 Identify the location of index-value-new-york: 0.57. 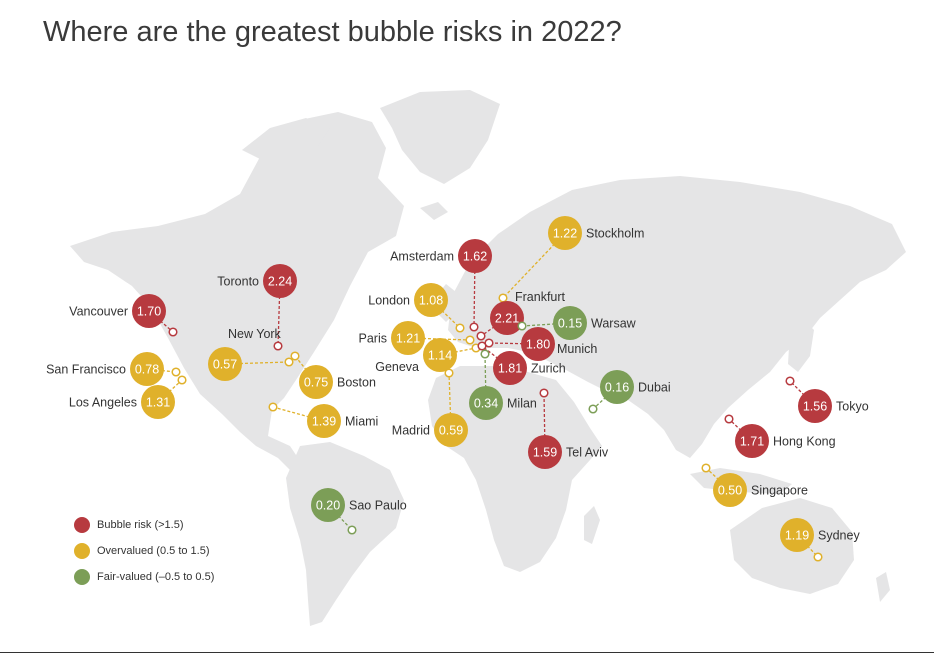
(225, 365).